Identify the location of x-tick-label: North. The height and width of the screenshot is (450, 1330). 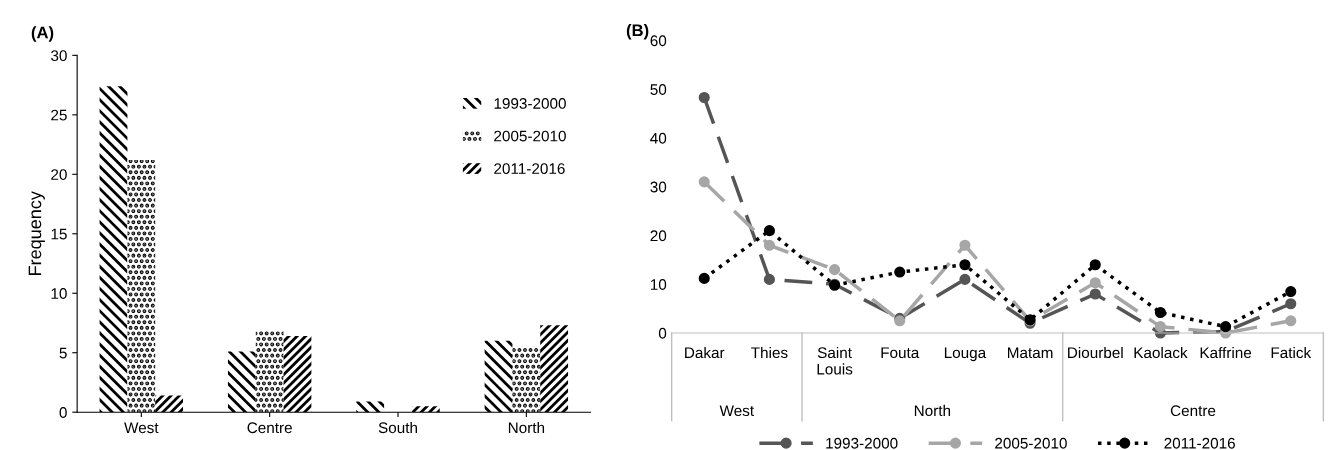
(526, 427).